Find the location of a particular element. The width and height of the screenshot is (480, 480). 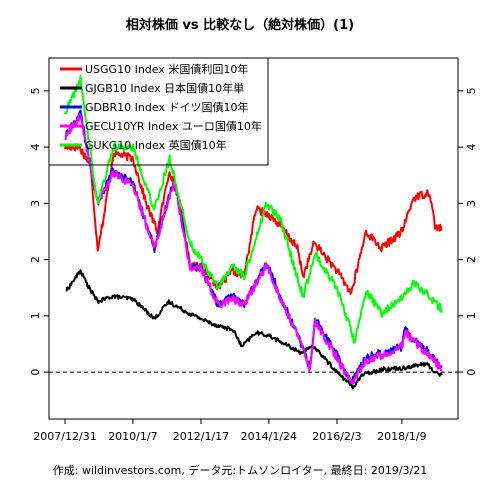

y-tick-label-left: 3 is located at coordinates (35, 203).